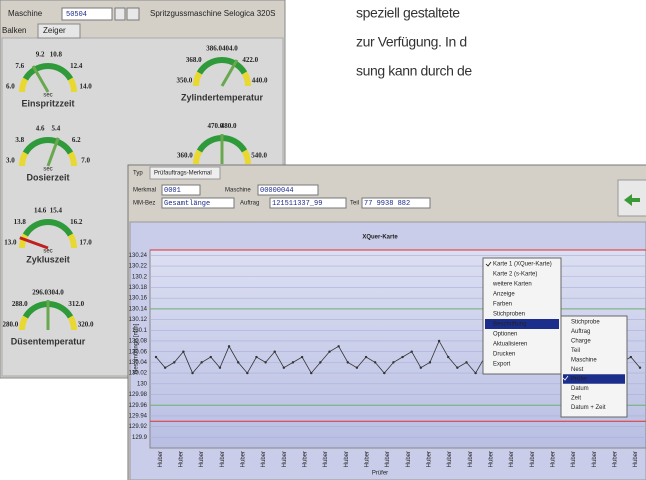 The image size is (646, 480). Describe the element at coordinates (172, 191) in the screenshot. I see `field-value: 0001` at that location.